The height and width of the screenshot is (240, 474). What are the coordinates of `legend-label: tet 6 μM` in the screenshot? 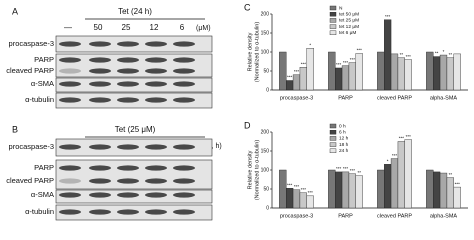 It's located at (347, 33).